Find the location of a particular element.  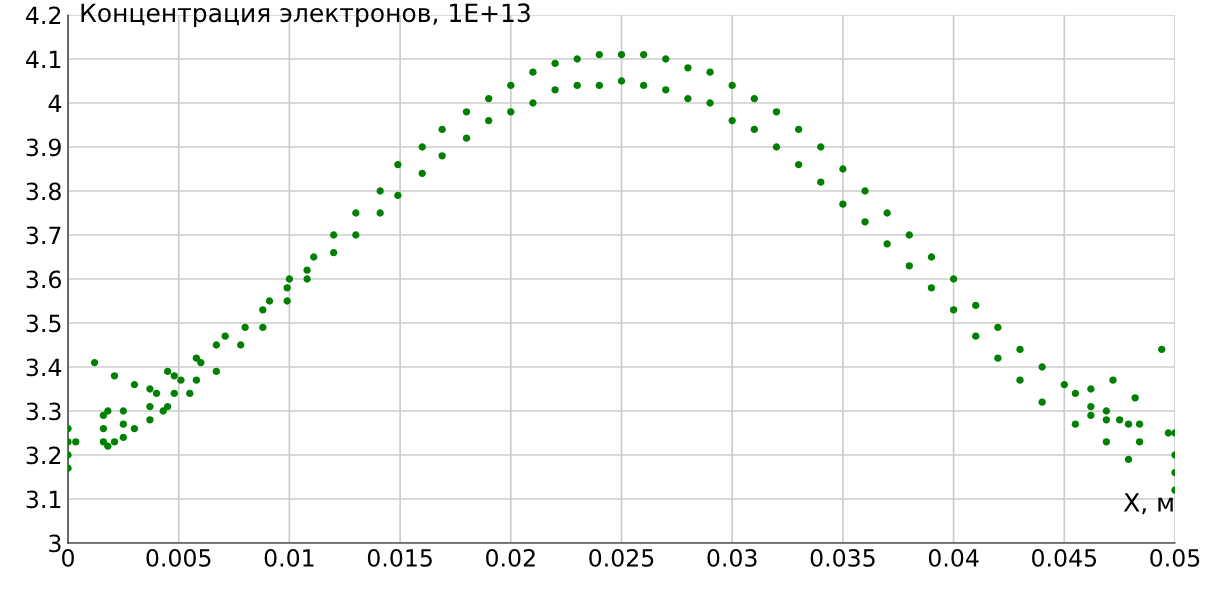

x-axis-title: X, м is located at coordinates (1148, 504).